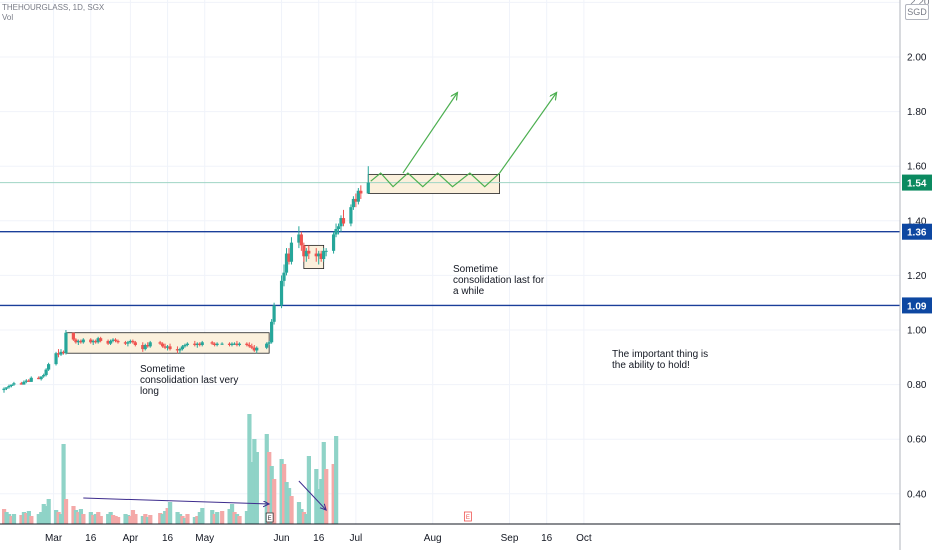  I want to click on currency-unit-badge: SGD, so click(917, 12).